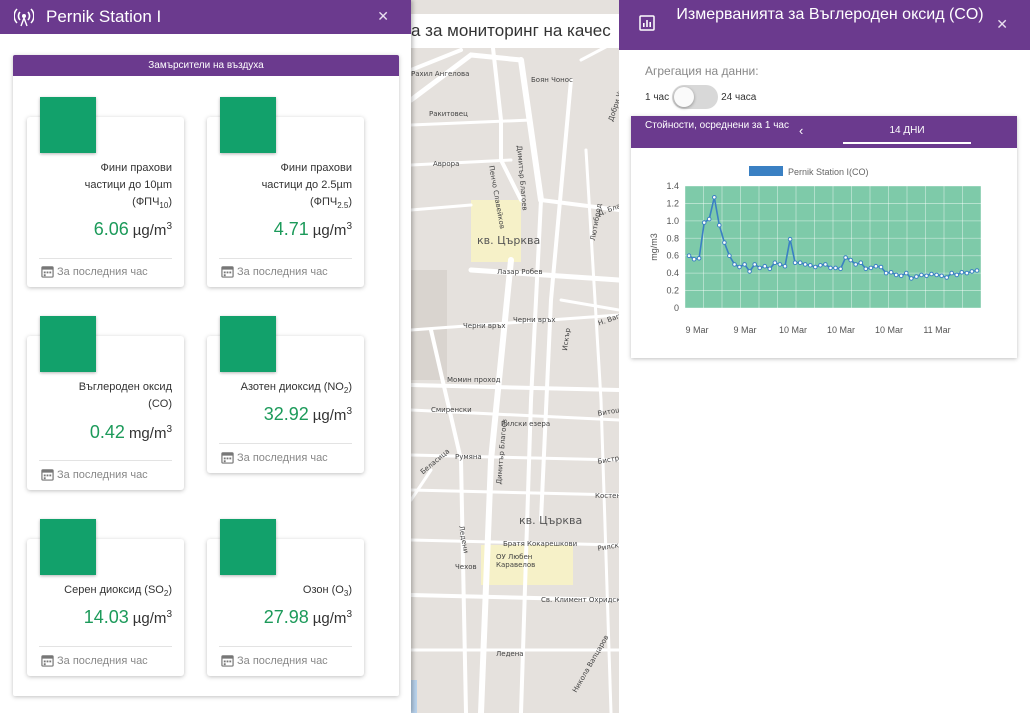 Image resolution: width=1030 pixels, height=713 pixels. Describe the element at coordinates (466, 567) in the screenshot. I see `map-street-label: Чехов` at that location.